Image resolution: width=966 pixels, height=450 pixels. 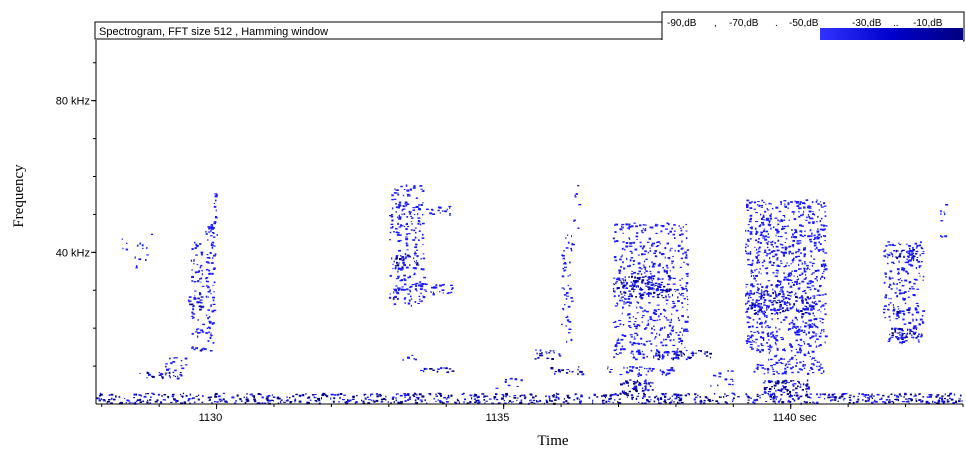 I want to click on x-tick-label: 1135, so click(x=498, y=418).